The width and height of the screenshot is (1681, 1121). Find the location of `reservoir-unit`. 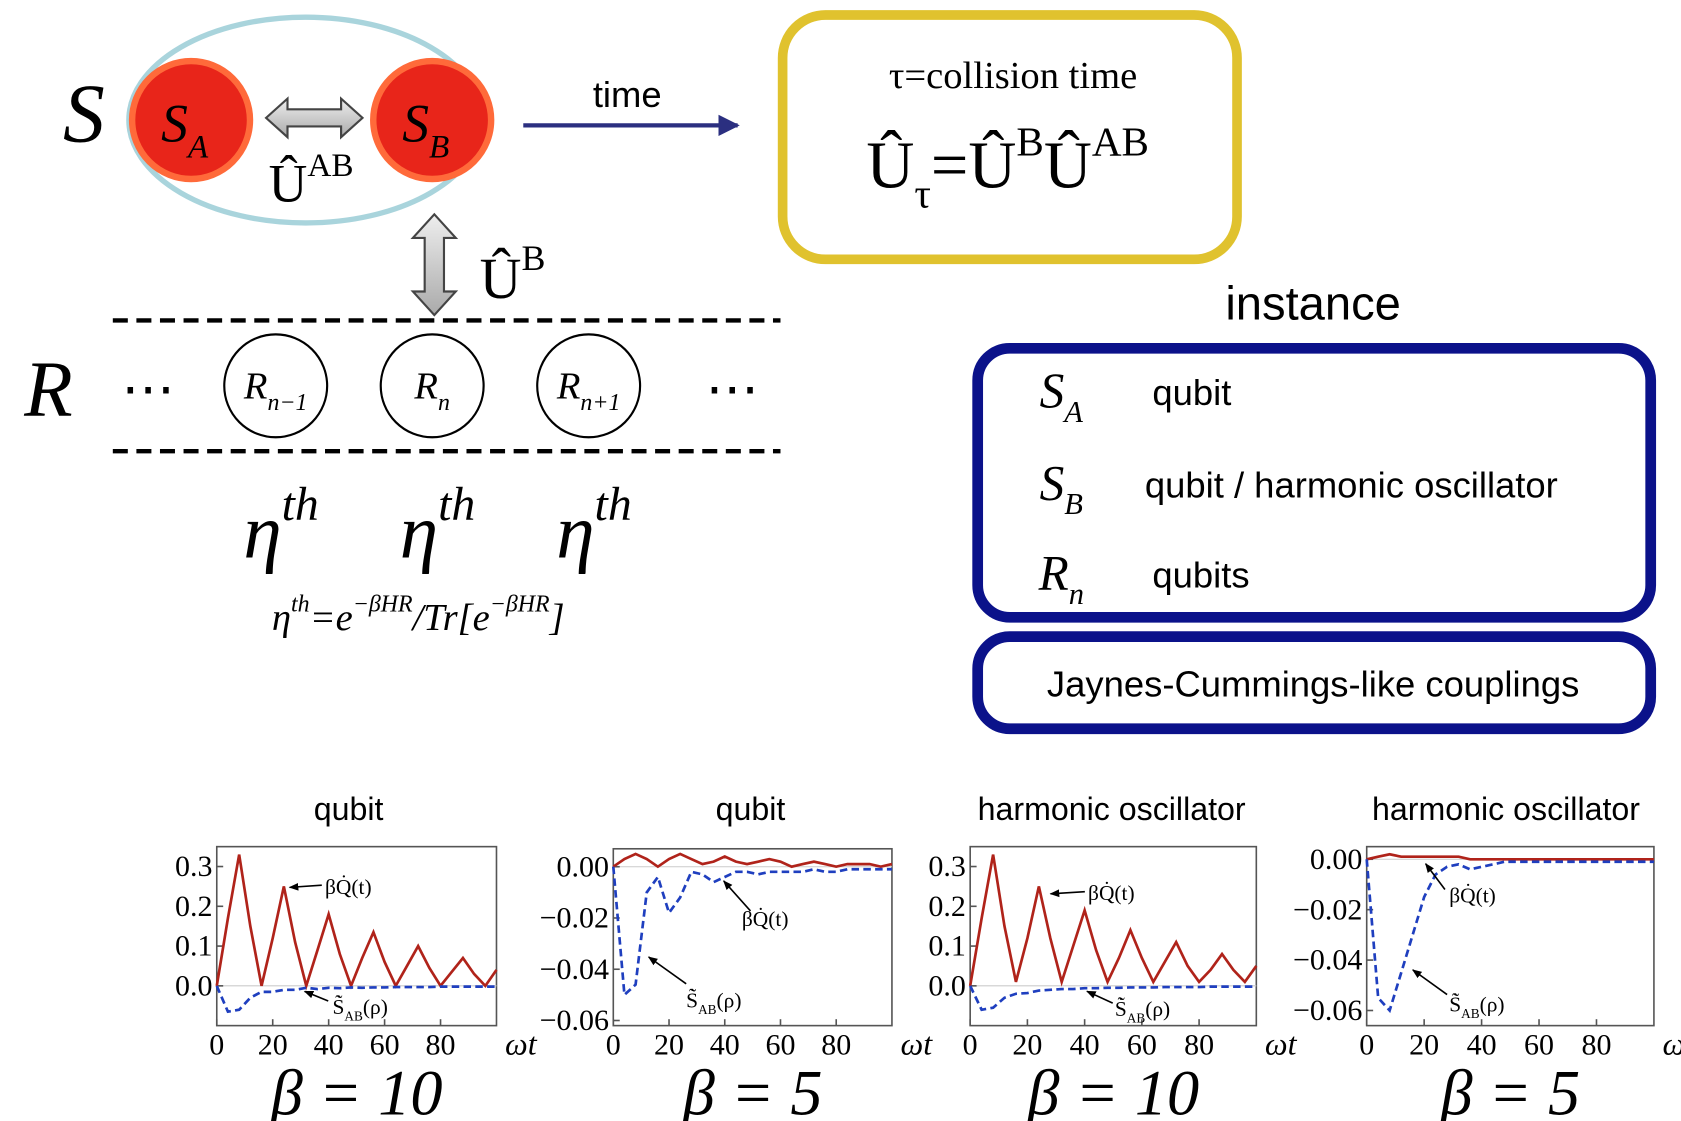

reservoir-unit is located at coordinates (432, 386).